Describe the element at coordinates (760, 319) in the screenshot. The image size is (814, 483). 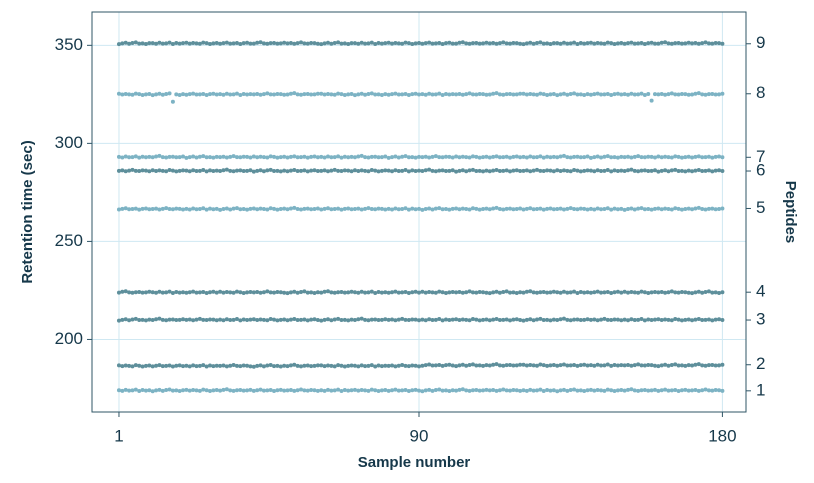
I see `series-label: 3` at that location.